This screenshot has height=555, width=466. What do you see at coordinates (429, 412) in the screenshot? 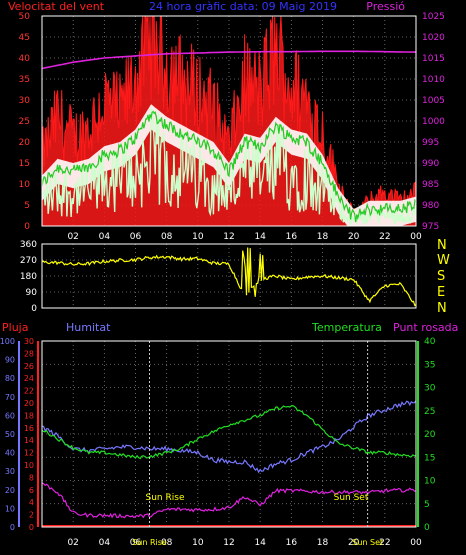
I see `temperature-y-tick: 25` at bounding box center [429, 412].